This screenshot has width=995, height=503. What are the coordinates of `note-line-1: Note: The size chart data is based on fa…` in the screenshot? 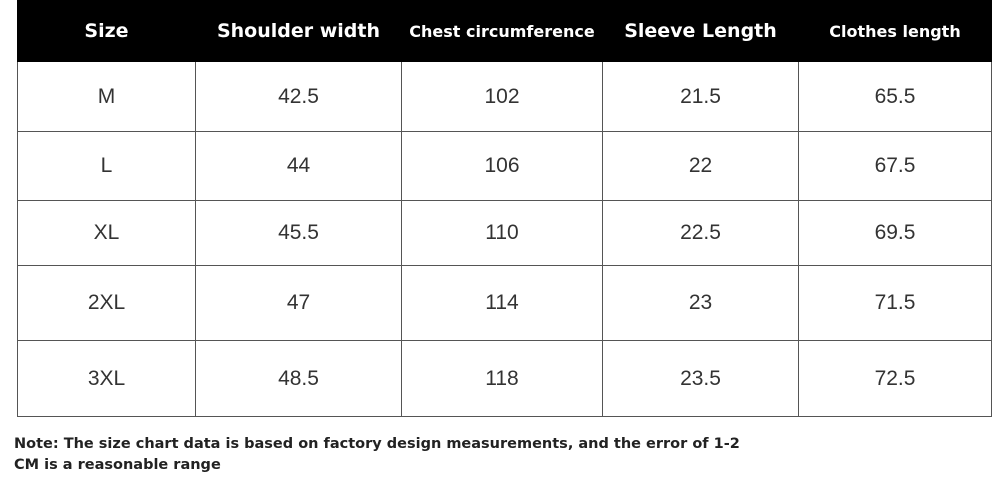 It's located at (377, 444).